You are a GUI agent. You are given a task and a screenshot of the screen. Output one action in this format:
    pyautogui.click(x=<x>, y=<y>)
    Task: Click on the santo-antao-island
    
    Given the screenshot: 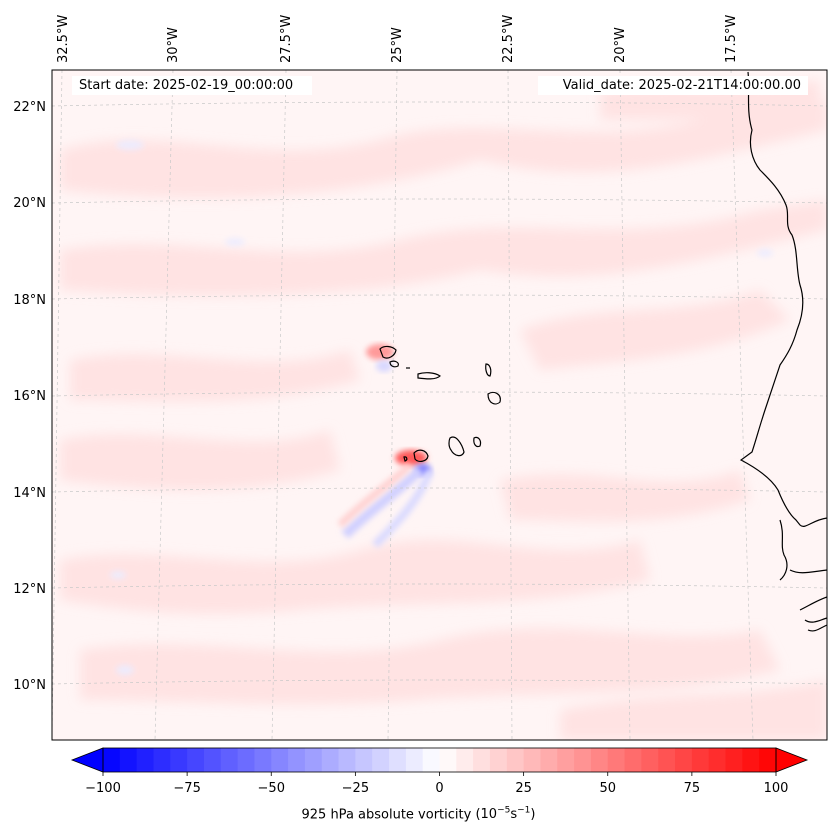 What is the action you would take?
    pyautogui.click(x=388, y=352)
    